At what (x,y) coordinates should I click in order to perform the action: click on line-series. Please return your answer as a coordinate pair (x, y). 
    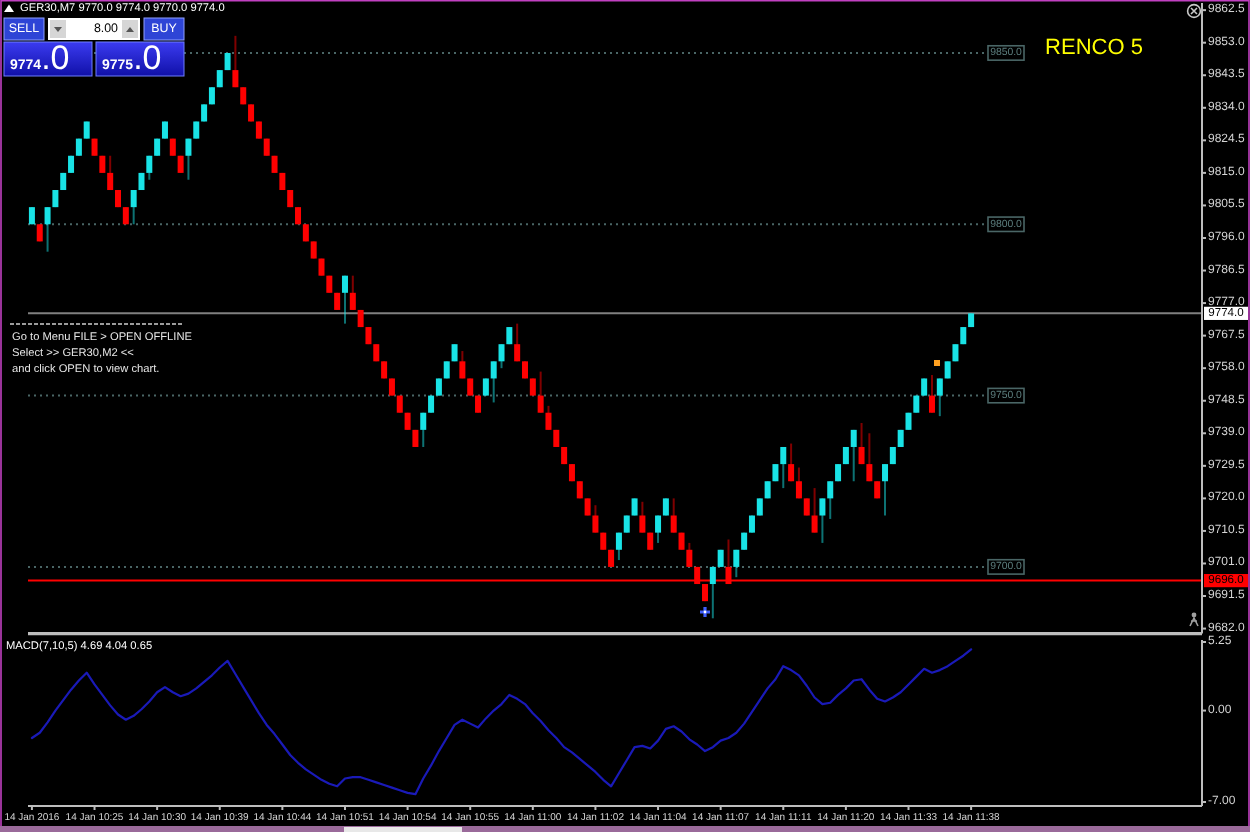
    Looking at the image, I should click on (501, 722).